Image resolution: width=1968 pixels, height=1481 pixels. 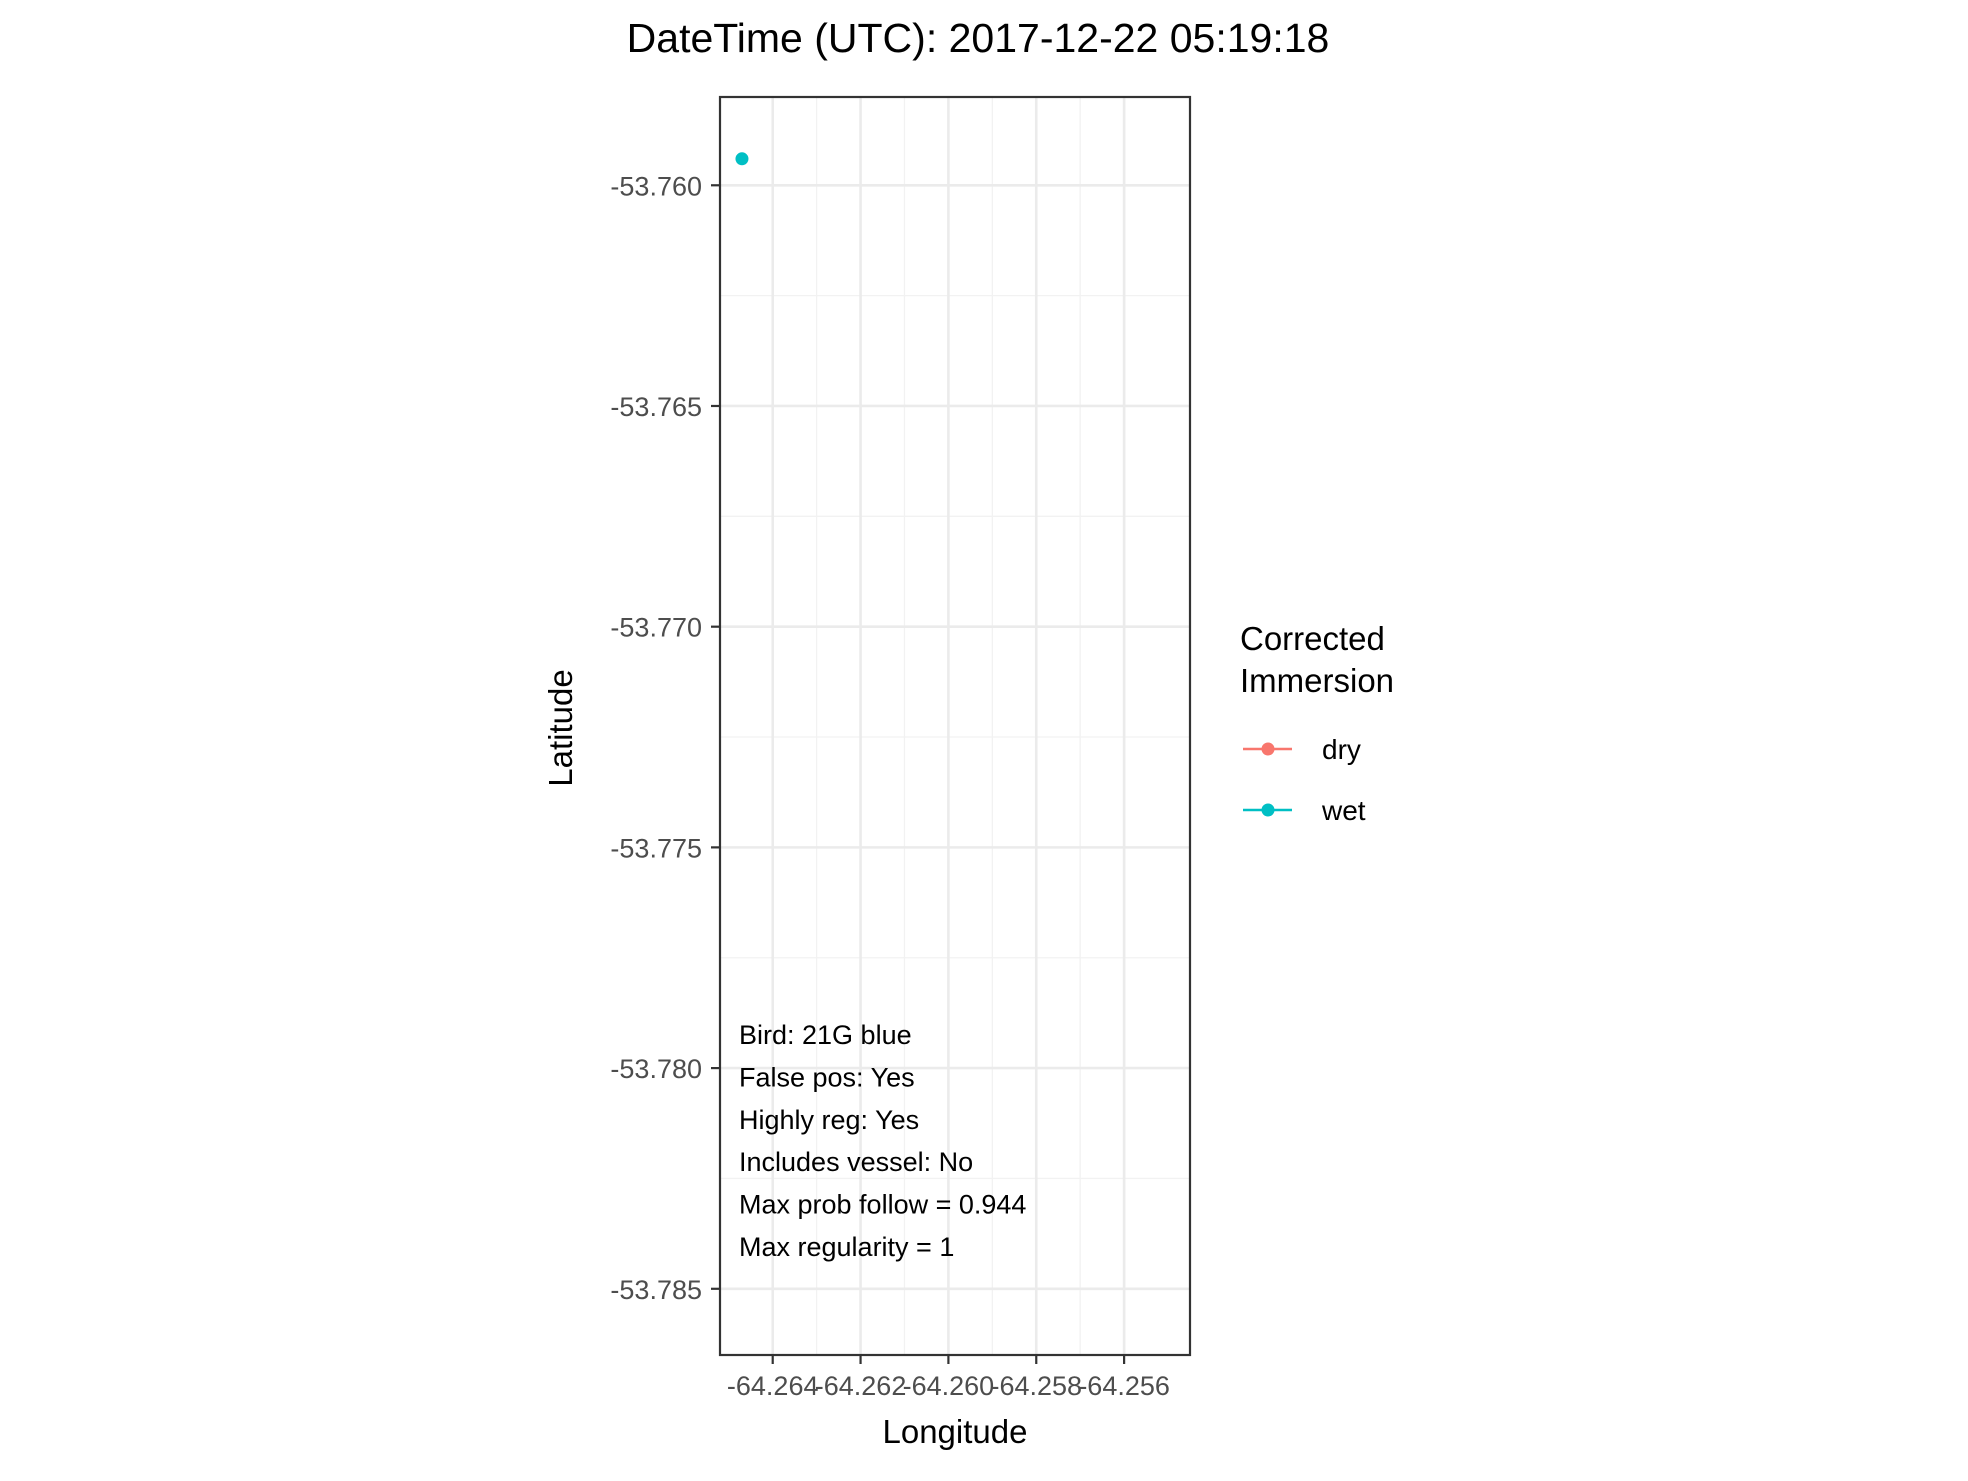 I want to click on y-tick-label: -53.760, so click(x=656, y=186).